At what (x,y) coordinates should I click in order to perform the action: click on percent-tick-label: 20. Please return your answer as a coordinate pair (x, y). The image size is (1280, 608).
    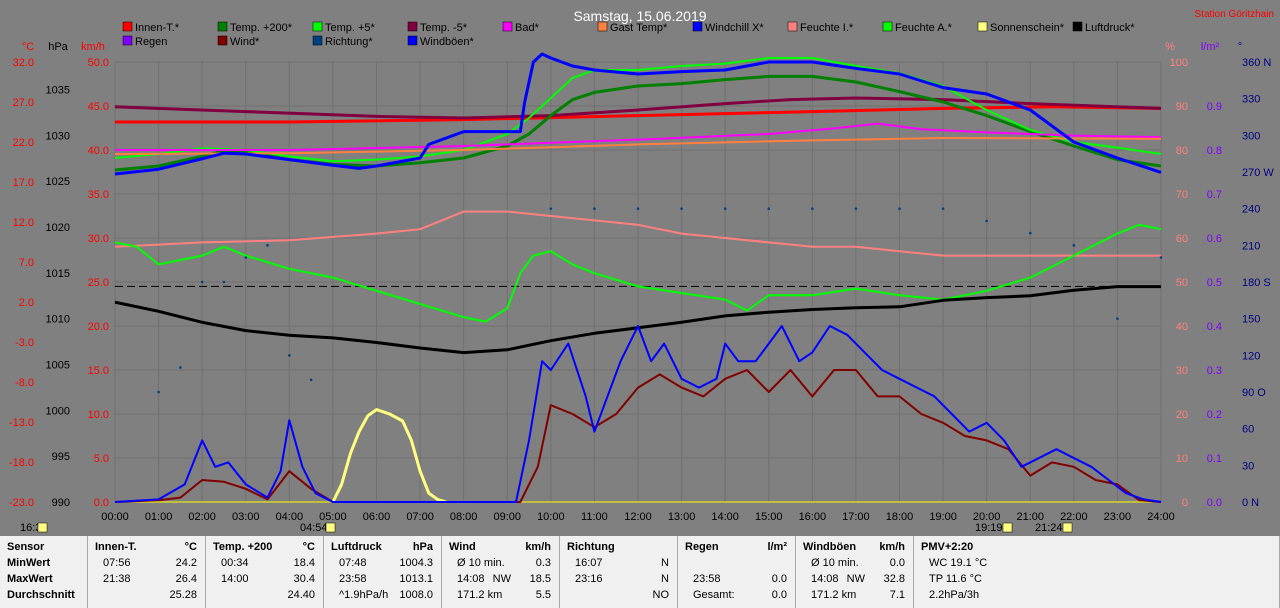
    Looking at the image, I should click on (1182, 415).